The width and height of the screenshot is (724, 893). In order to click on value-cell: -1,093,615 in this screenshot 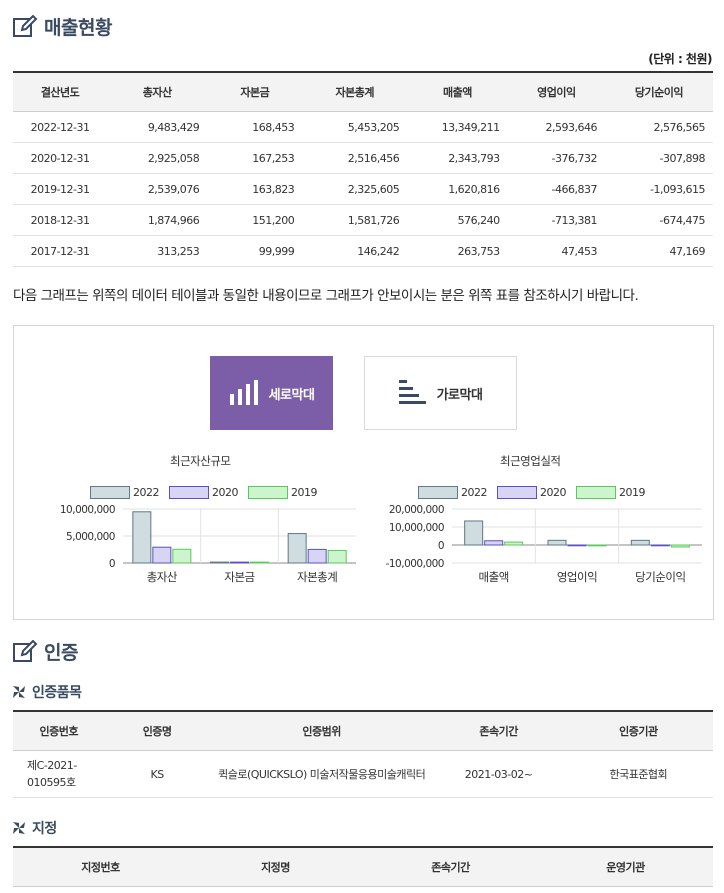, I will do `click(658, 189)`.